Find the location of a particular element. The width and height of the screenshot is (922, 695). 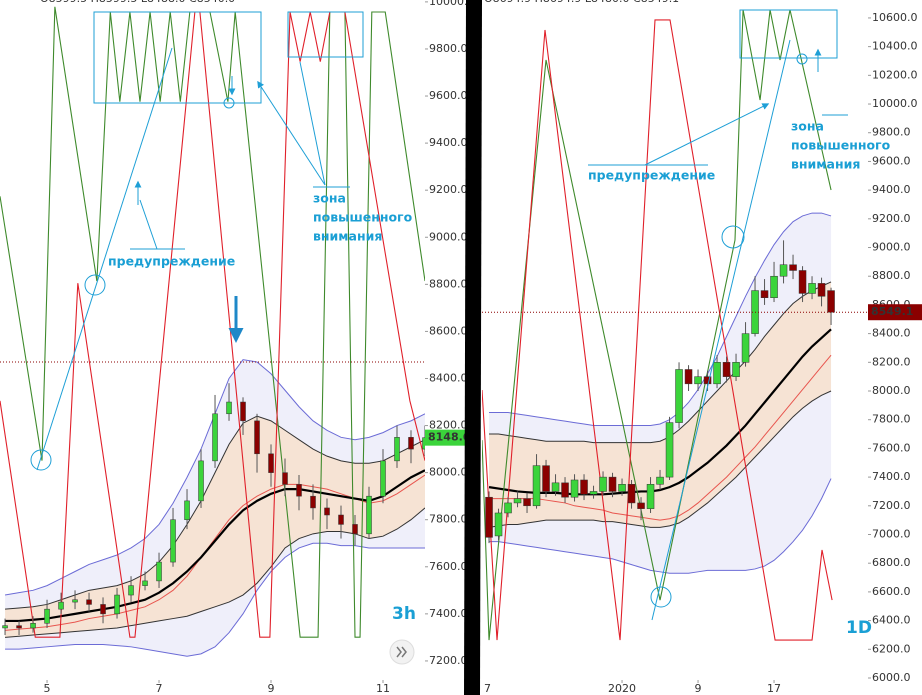

scroll-button is located at coordinates (402, 652).